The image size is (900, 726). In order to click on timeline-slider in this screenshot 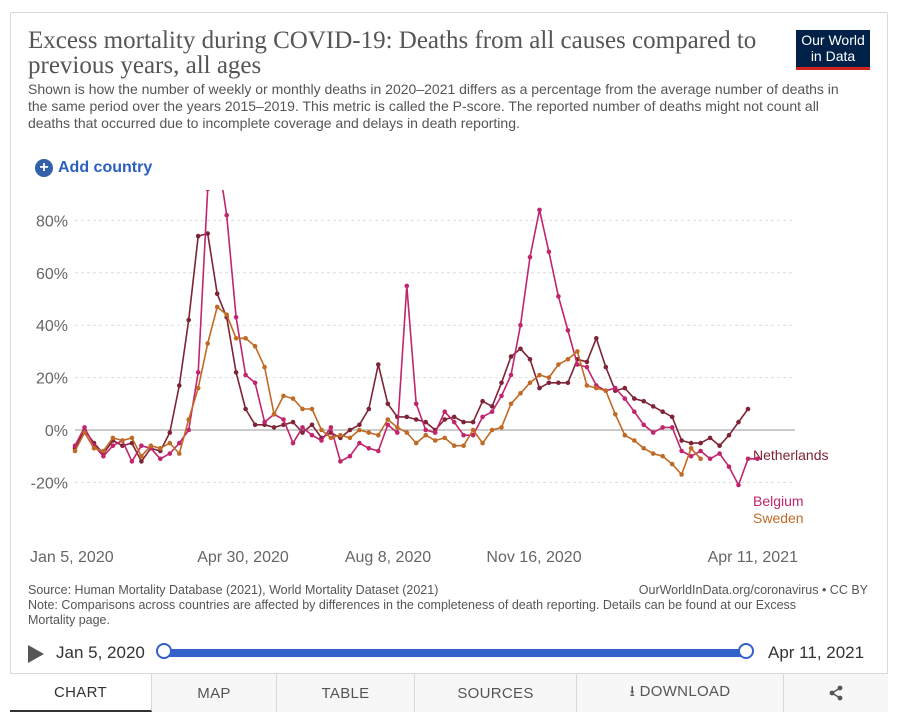, I will do `click(455, 653)`.